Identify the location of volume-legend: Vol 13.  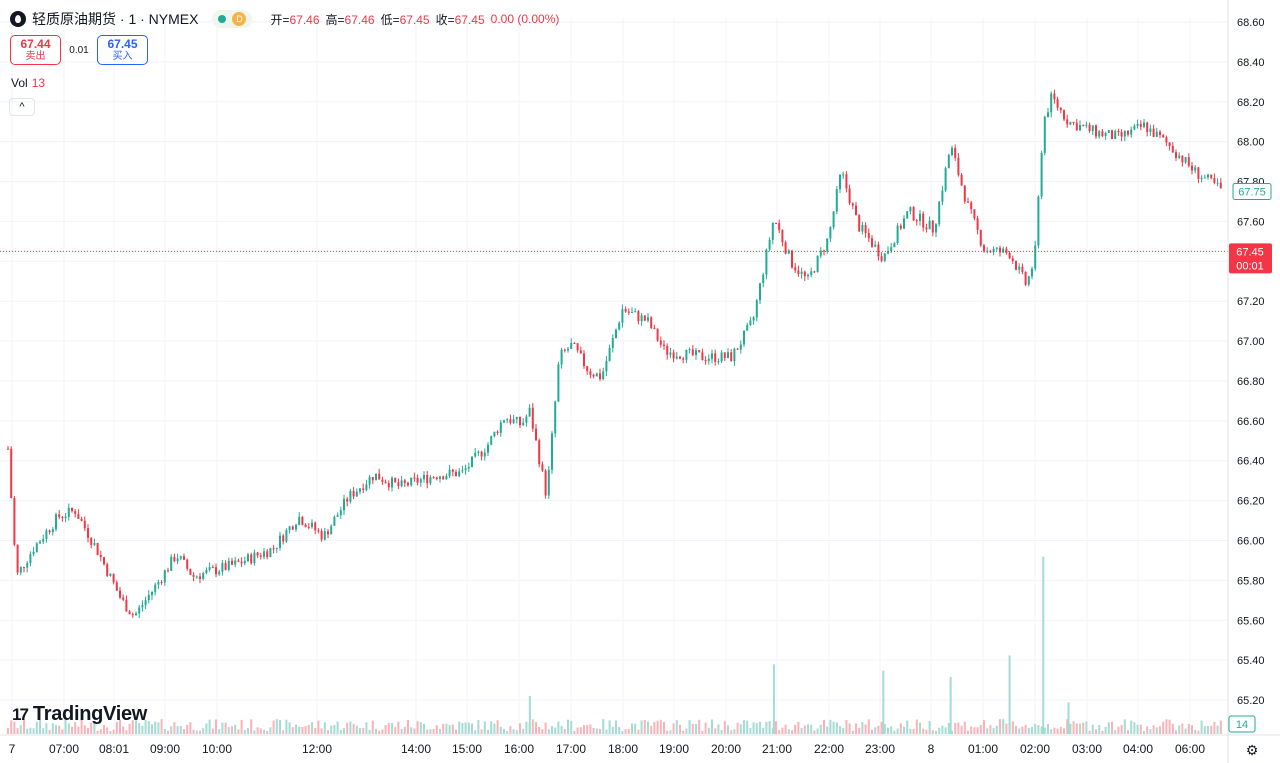
(28, 83).